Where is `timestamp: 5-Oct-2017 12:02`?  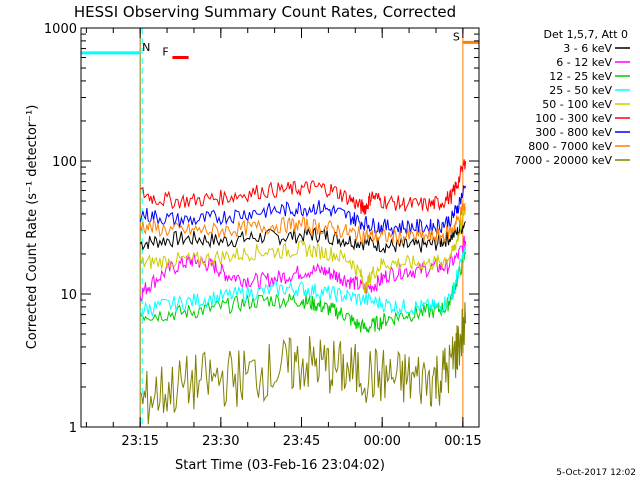
timestamp: 5-Oct-2017 12:02 is located at coordinates (596, 473).